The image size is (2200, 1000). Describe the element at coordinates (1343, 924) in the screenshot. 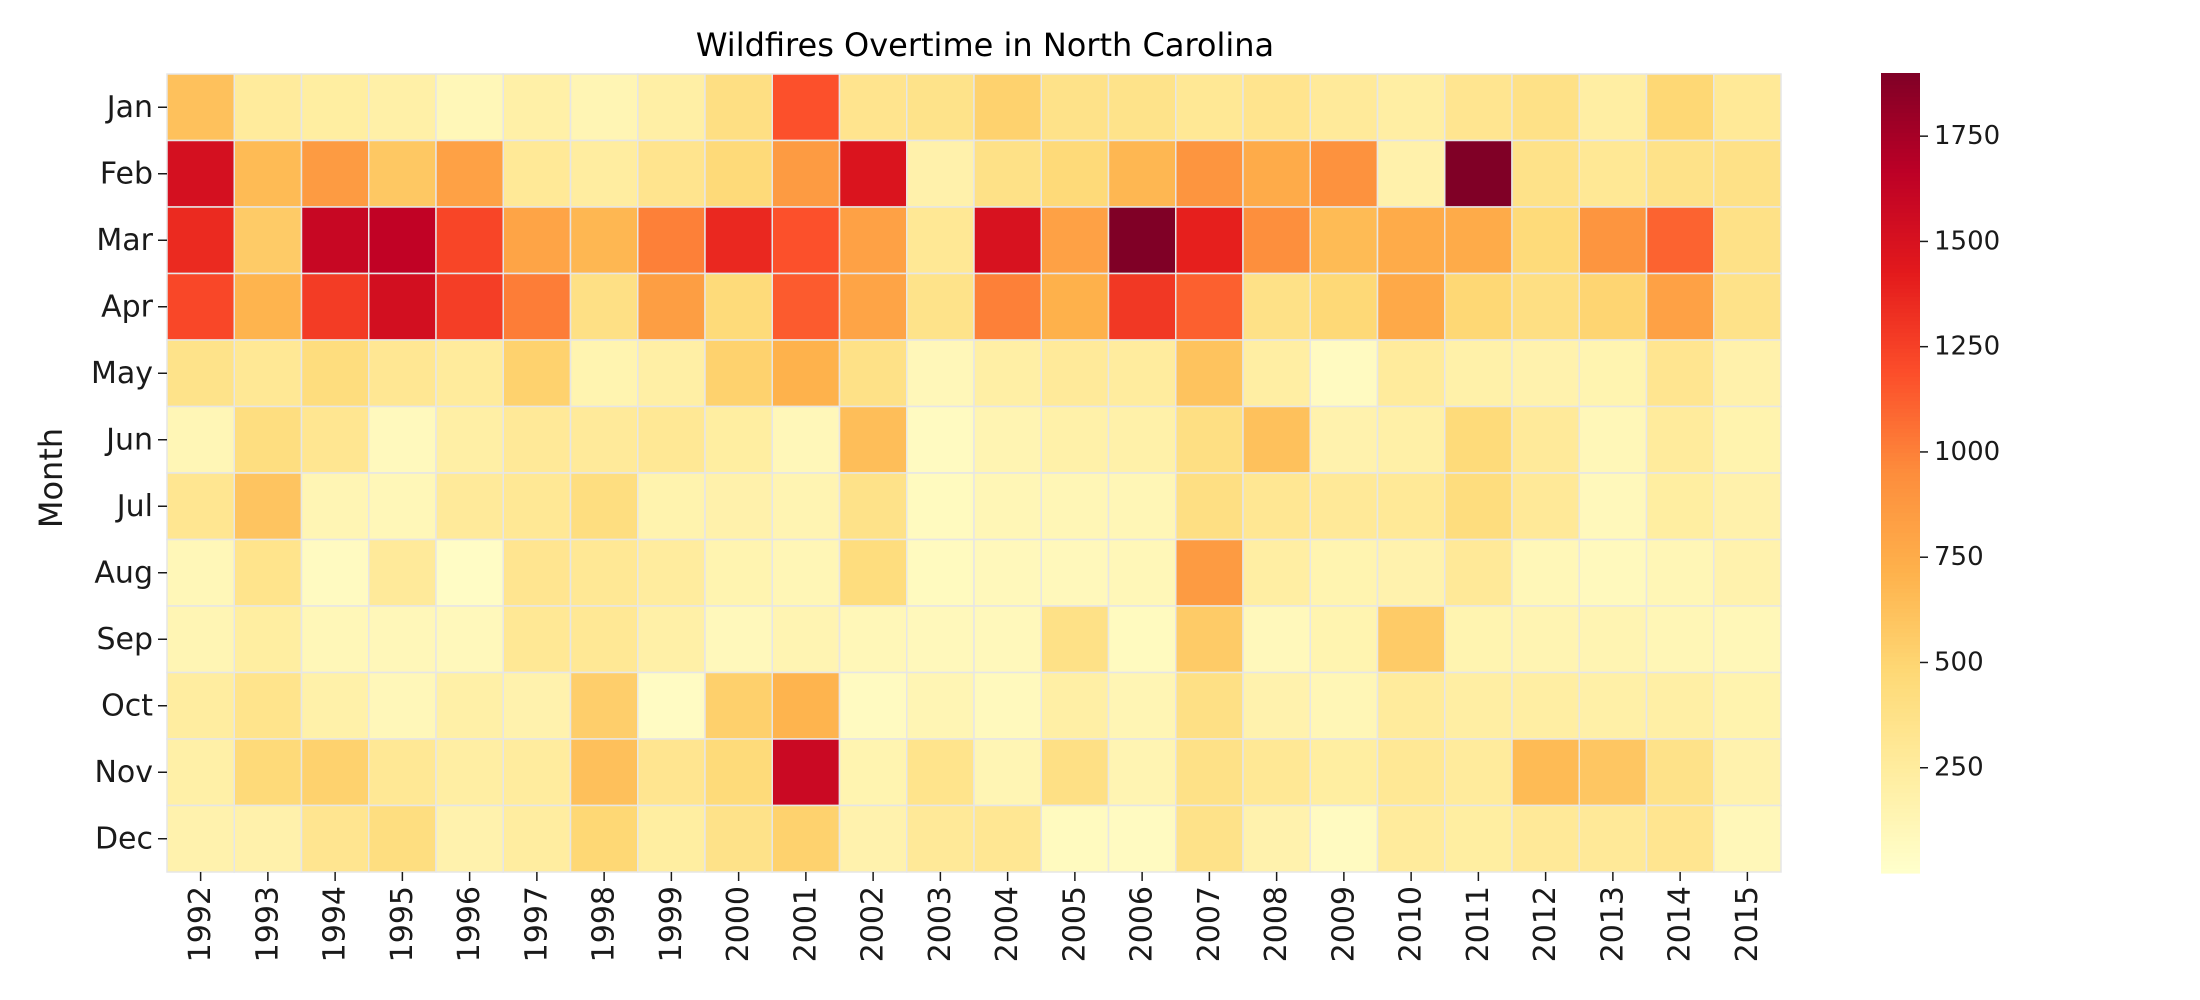

I see `x-tick-label: 2009` at that location.